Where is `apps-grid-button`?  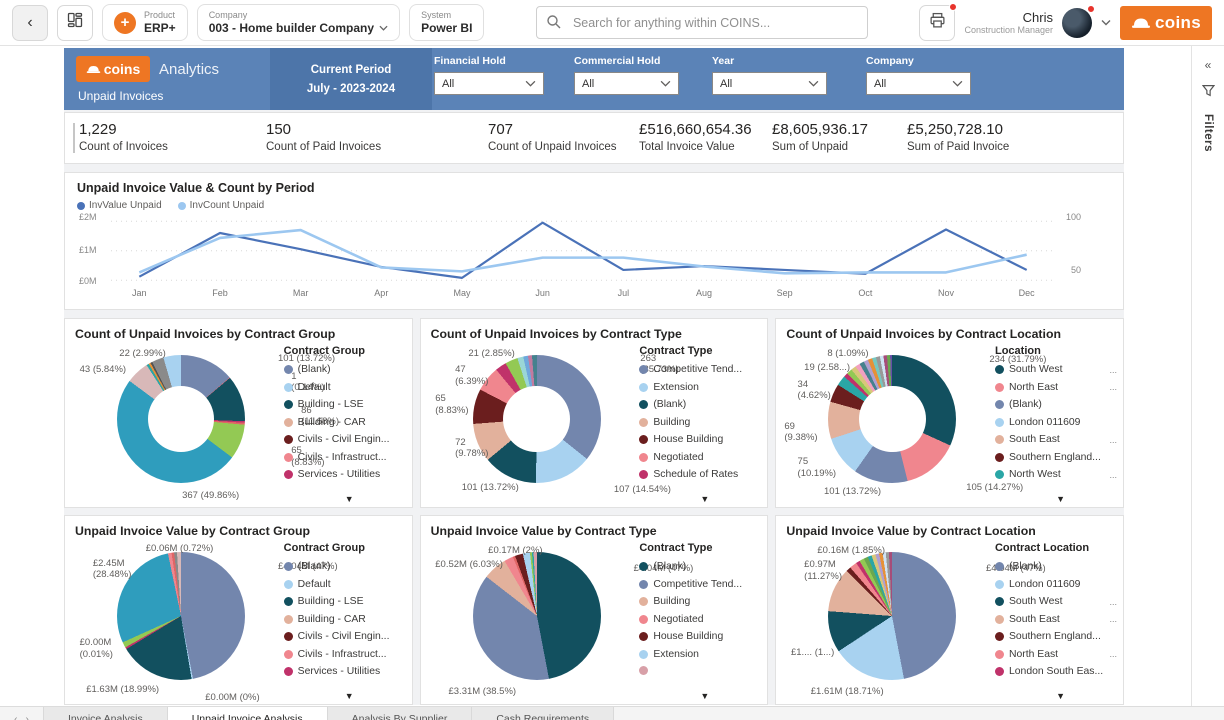
apps-grid-button is located at coordinates (75, 22).